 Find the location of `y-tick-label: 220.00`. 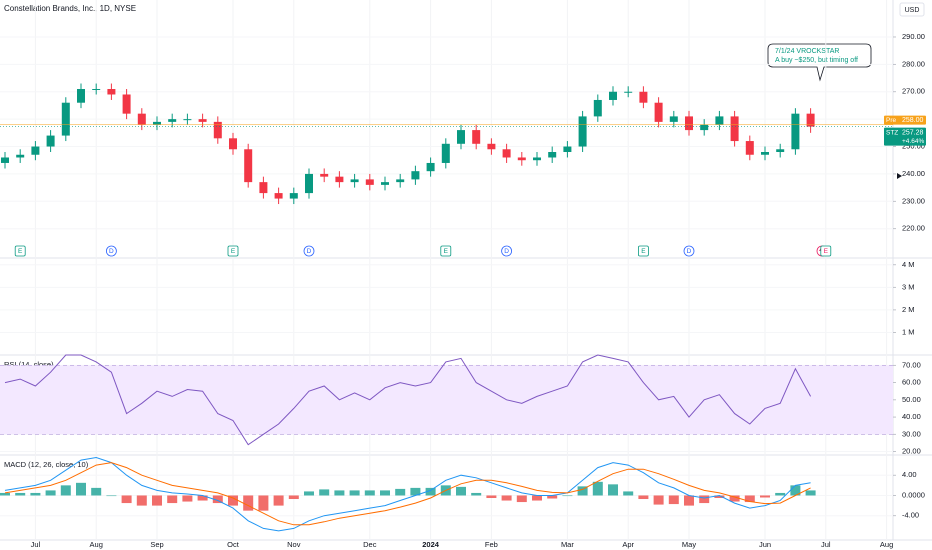

y-tick-label: 220.00 is located at coordinates (913, 228).